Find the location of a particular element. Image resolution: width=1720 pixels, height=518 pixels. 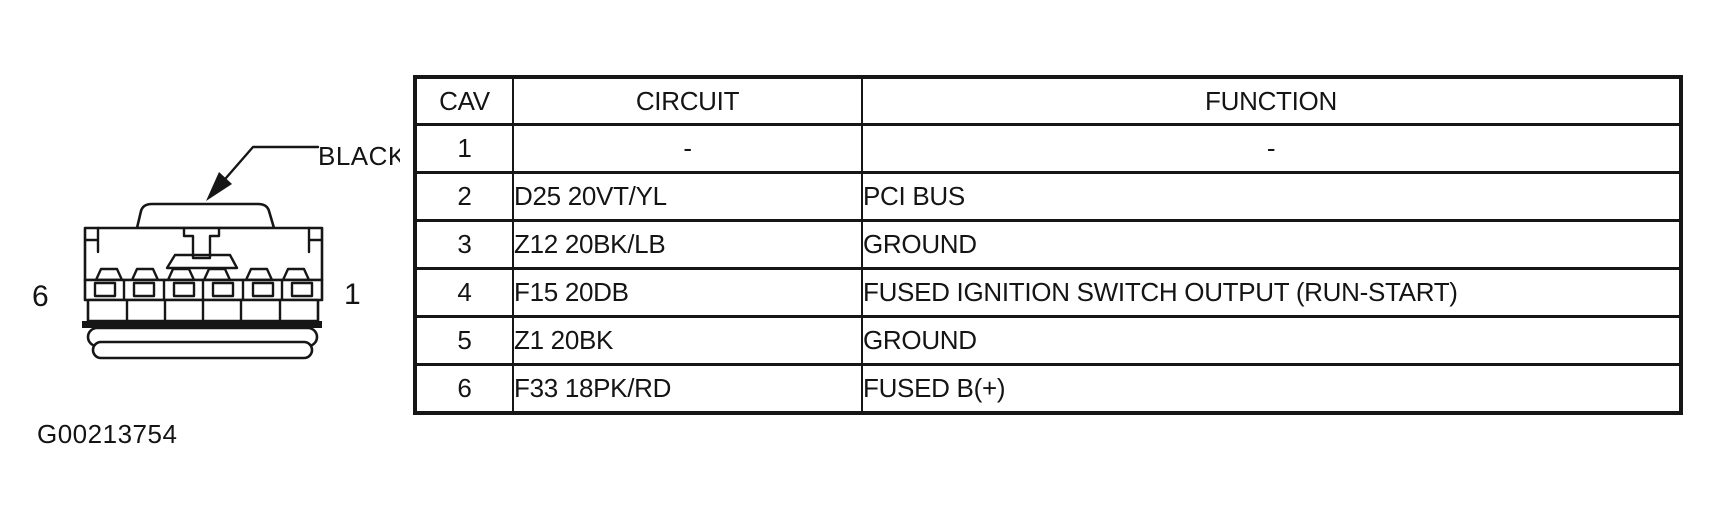

table-row: 3 Z12 20BK/LB GROUND is located at coordinates (1048, 244).